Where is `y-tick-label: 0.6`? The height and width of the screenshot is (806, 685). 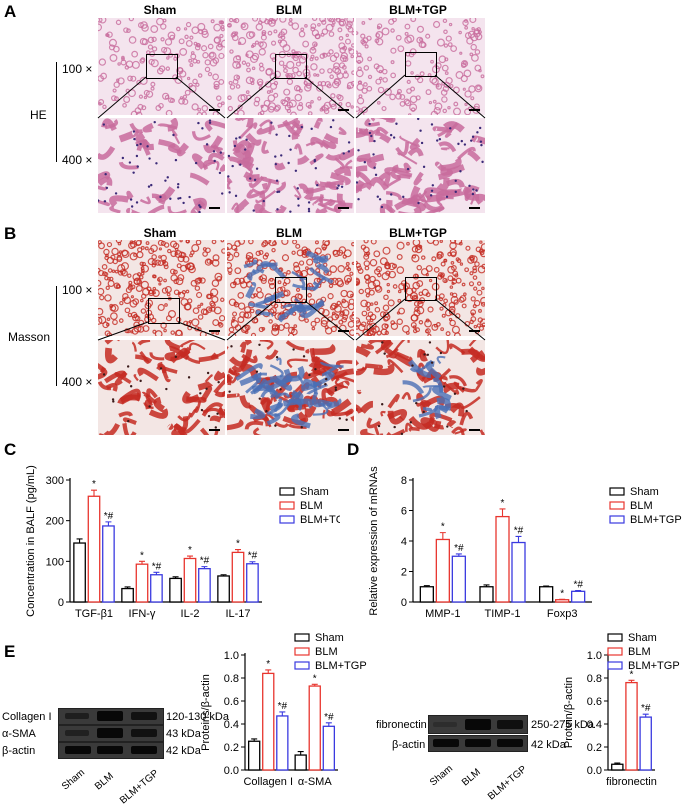 y-tick-label: 0.6 is located at coordinates (231, 702).